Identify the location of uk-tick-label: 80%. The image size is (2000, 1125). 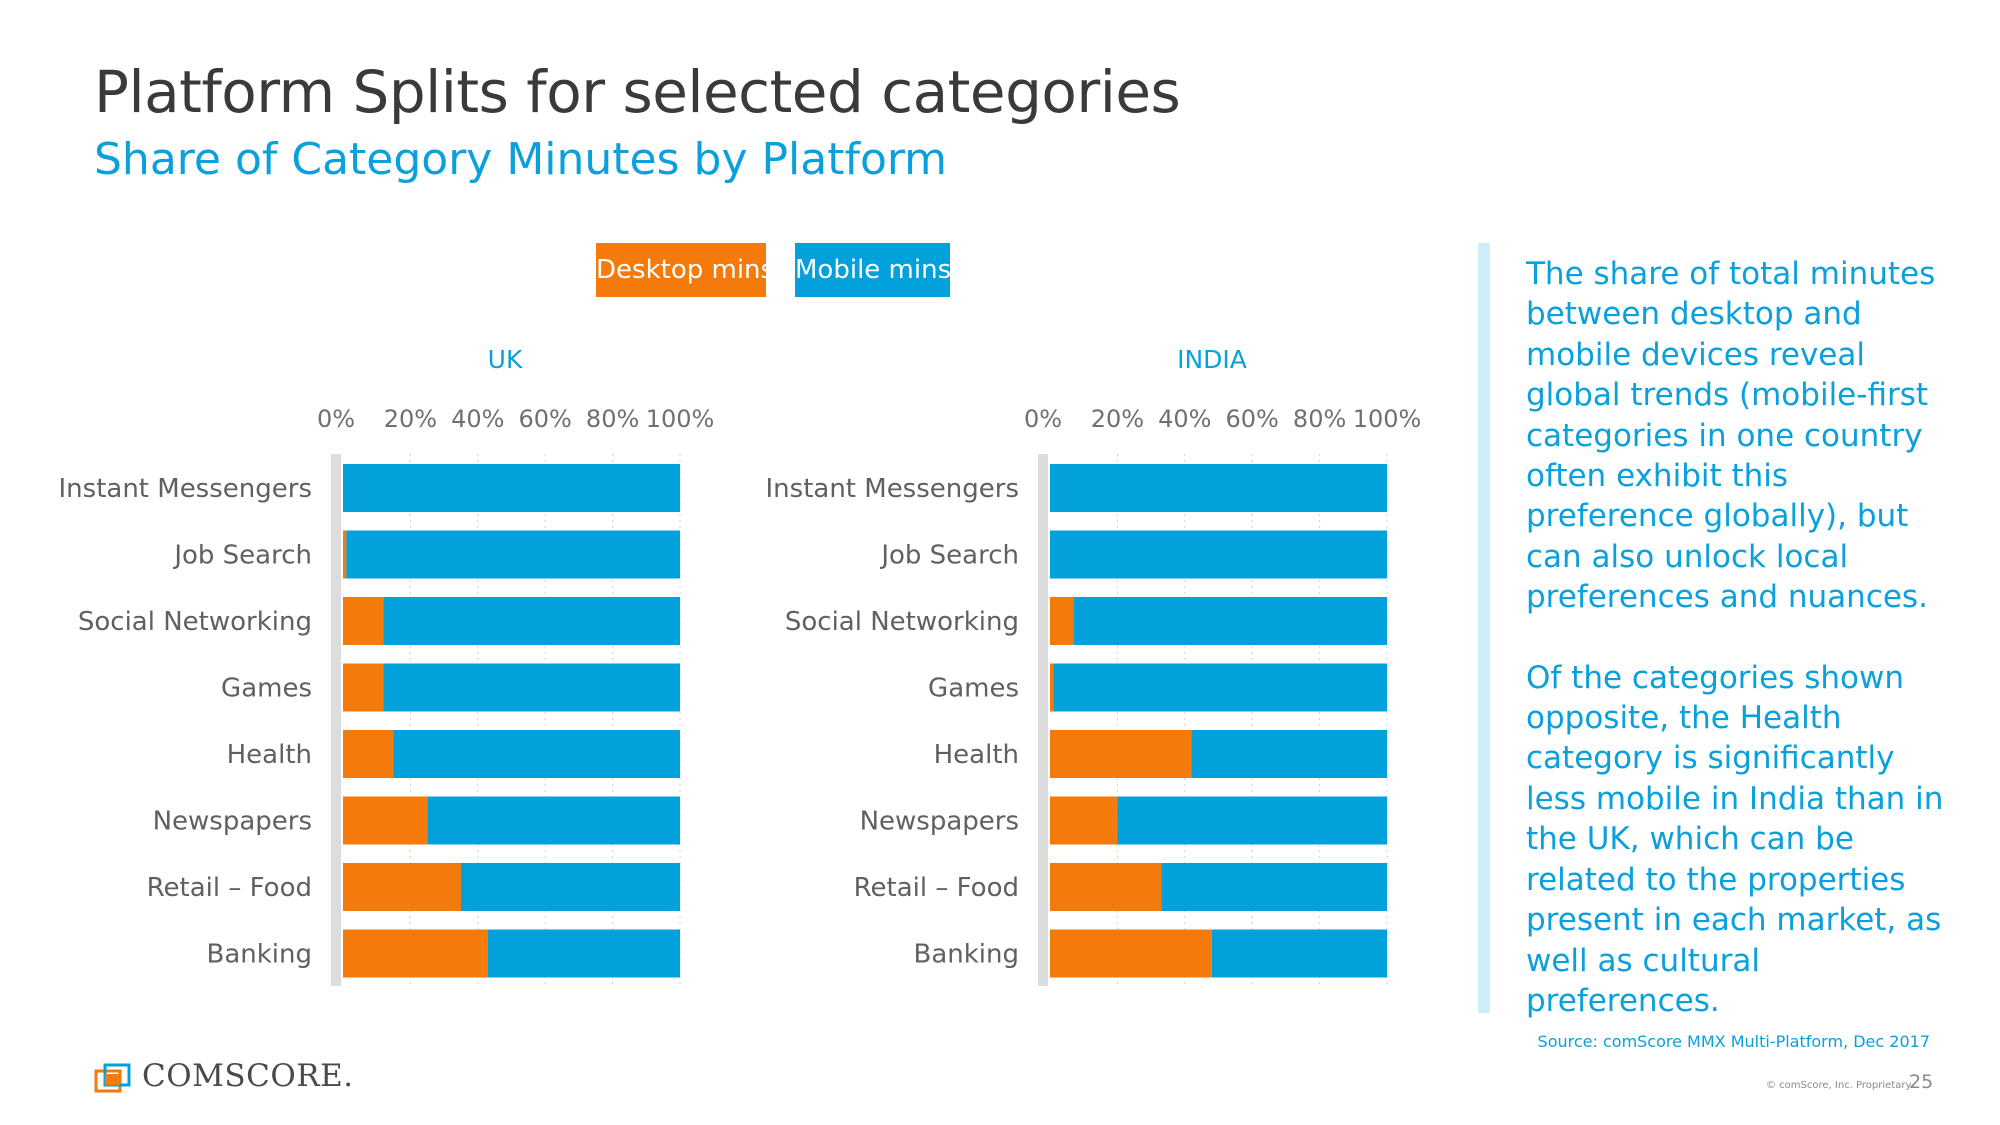
(612, 419).